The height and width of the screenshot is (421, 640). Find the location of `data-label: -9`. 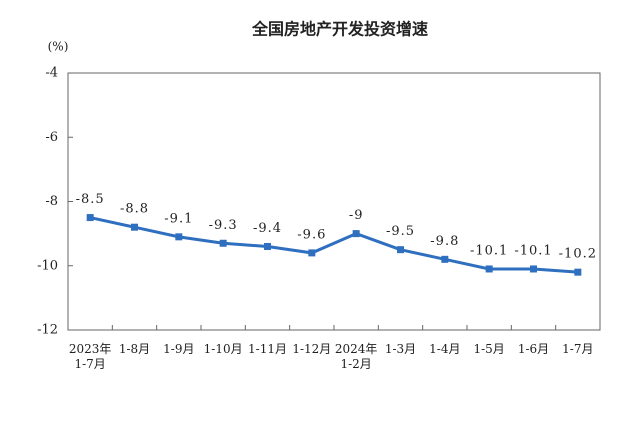

data-label: -9 is located at coordinates (356, 215).